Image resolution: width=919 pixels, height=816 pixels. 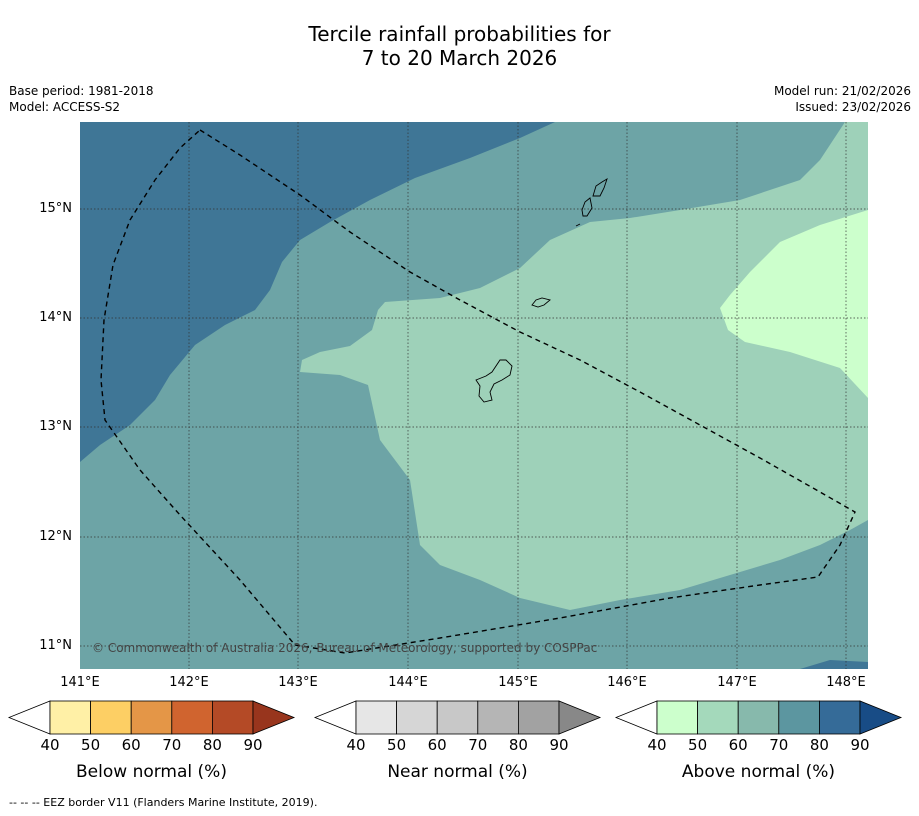 What do you see at coordinates (627, 682) in the screenshot?
I see `lon-label: 146°E` at bounding box center [627, 682].